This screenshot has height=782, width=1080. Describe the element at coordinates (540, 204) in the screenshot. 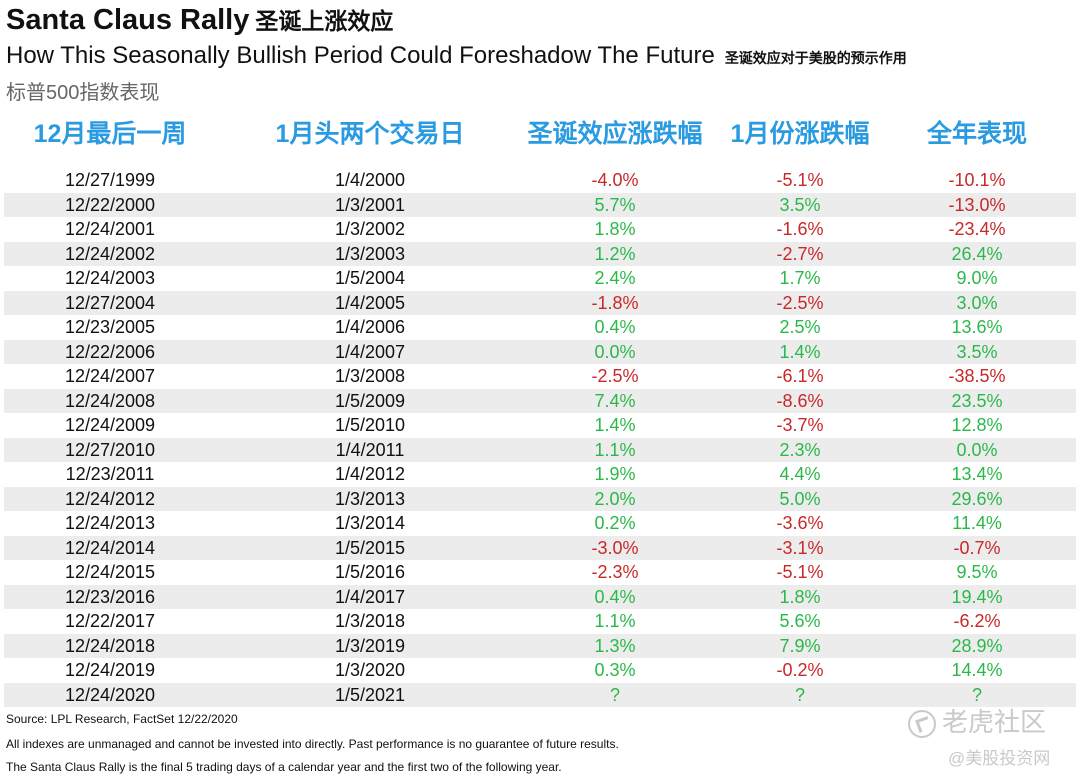

I see `table-row: 12/22/2000 1/3/2001 5.7% 3.5% -13.0%` at that location.